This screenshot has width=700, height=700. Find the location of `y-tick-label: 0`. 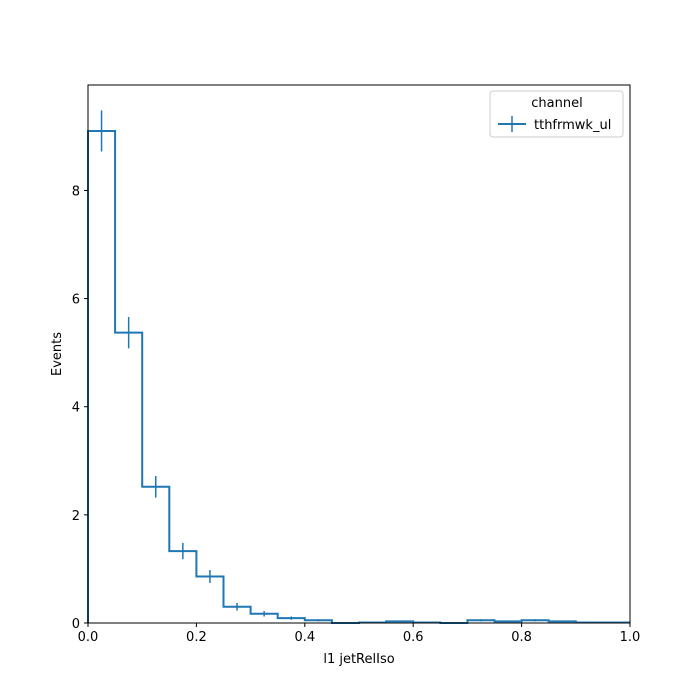

y-tick-label: 0 is located at coordinates (76, 624).